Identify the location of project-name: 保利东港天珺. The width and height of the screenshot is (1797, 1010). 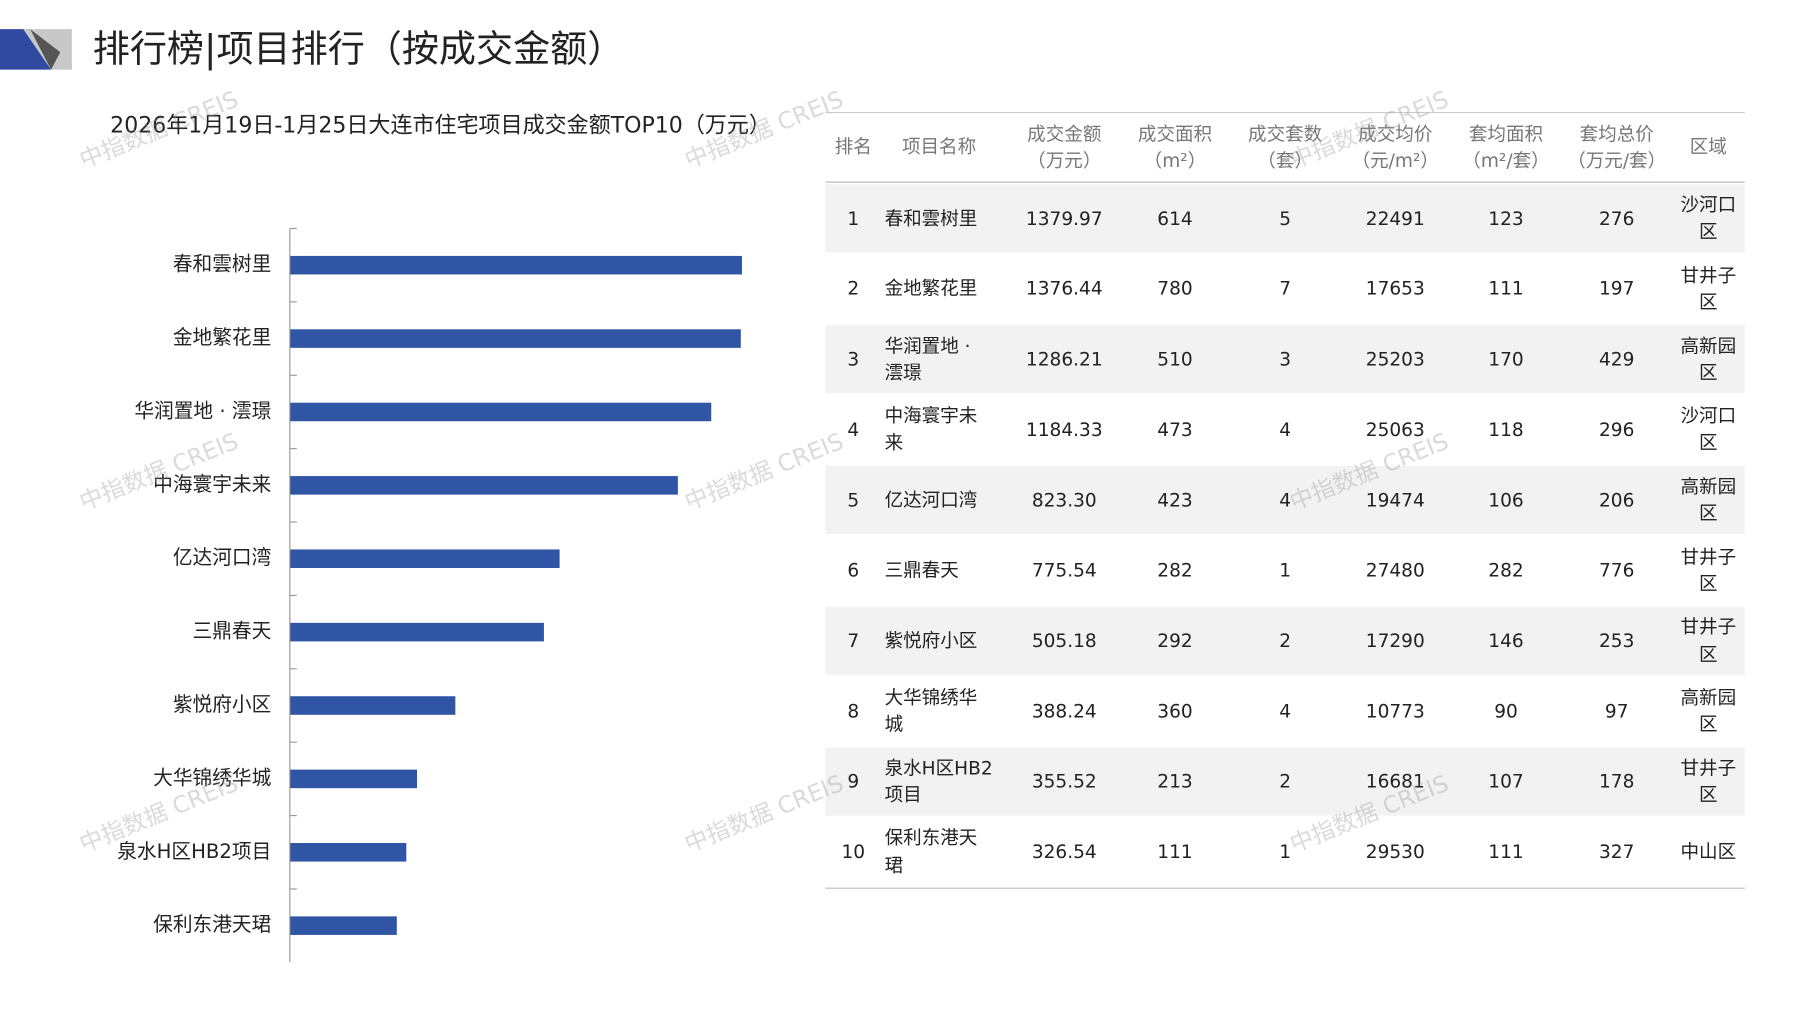
(931, 852).